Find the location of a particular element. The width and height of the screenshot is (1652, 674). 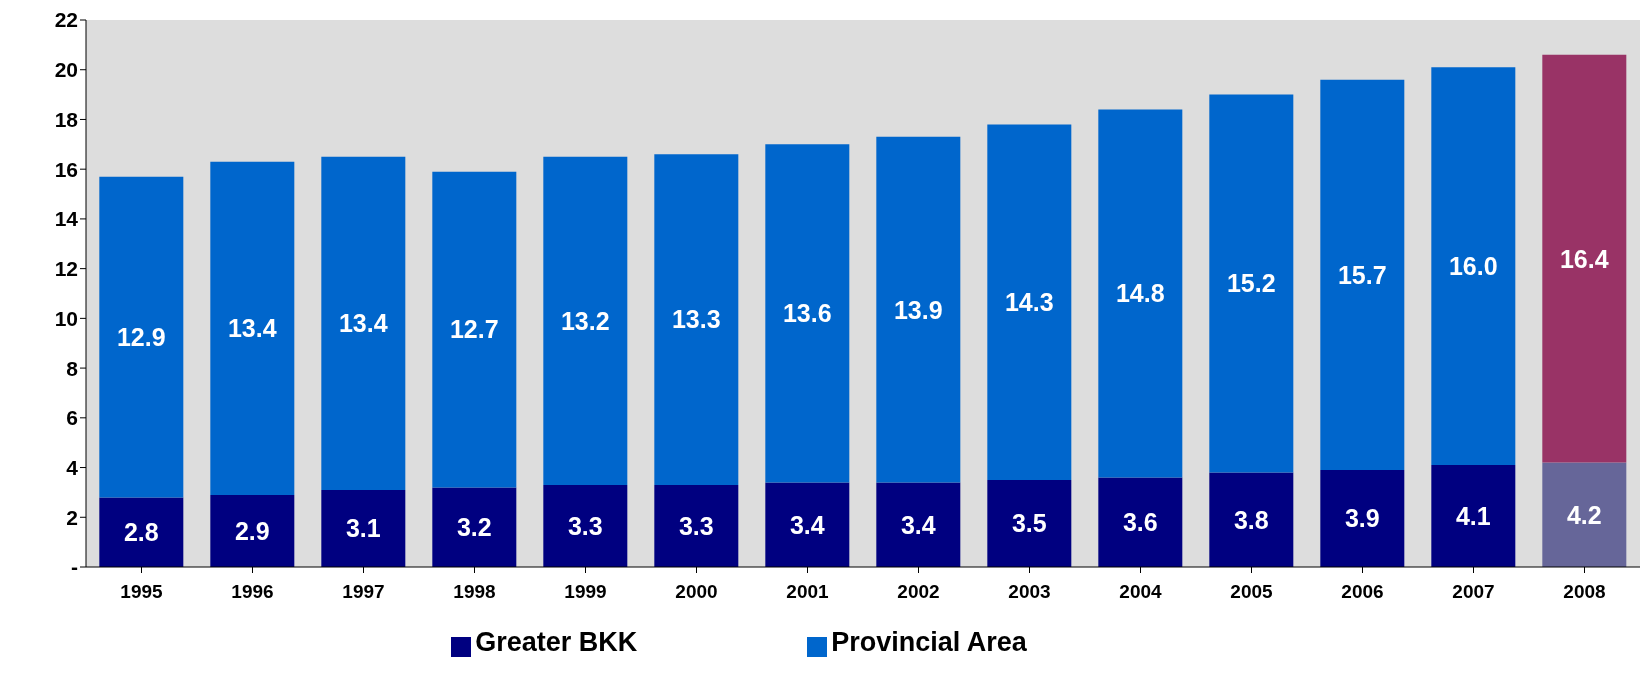

data-label: 3.1 is located at coordinates (363, 528).